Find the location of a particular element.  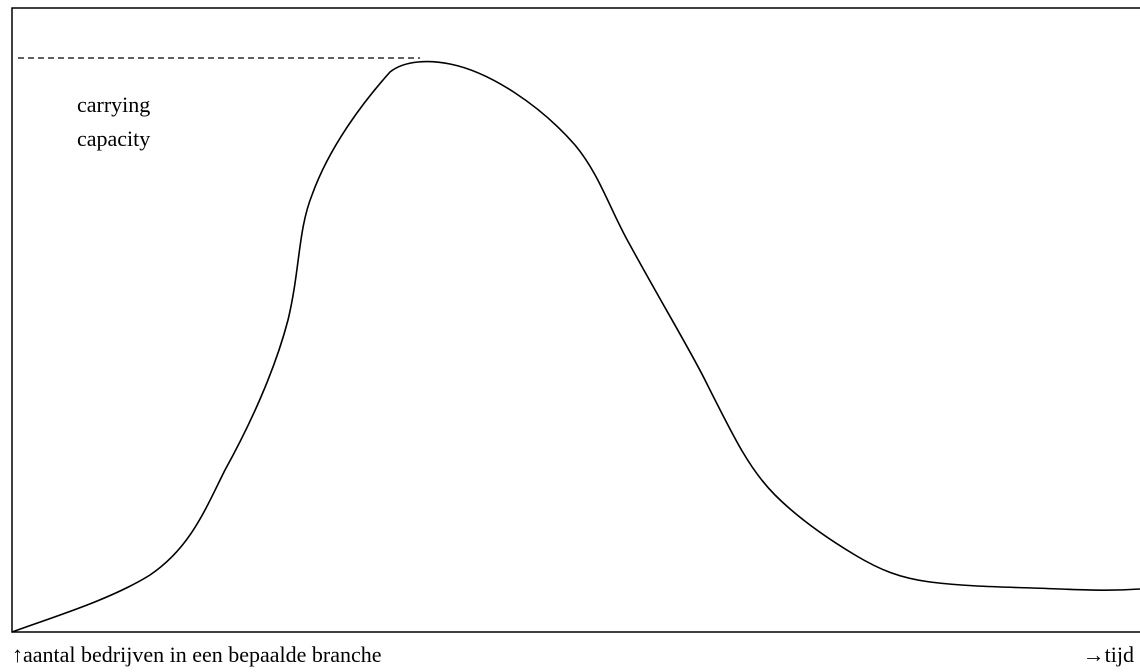

x-axis-label: →tijd is located at coordinates (1108, 654).